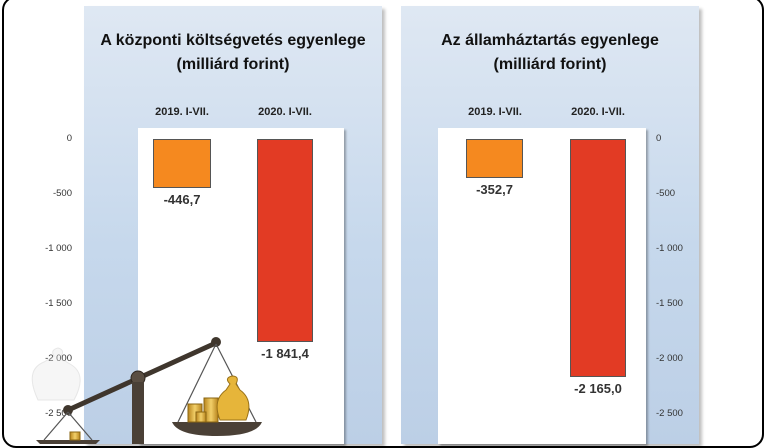  What do you see at coordinates (56, 374) in the screenshot?
I see `money-sack-icon` at bounding box center [56, 374].